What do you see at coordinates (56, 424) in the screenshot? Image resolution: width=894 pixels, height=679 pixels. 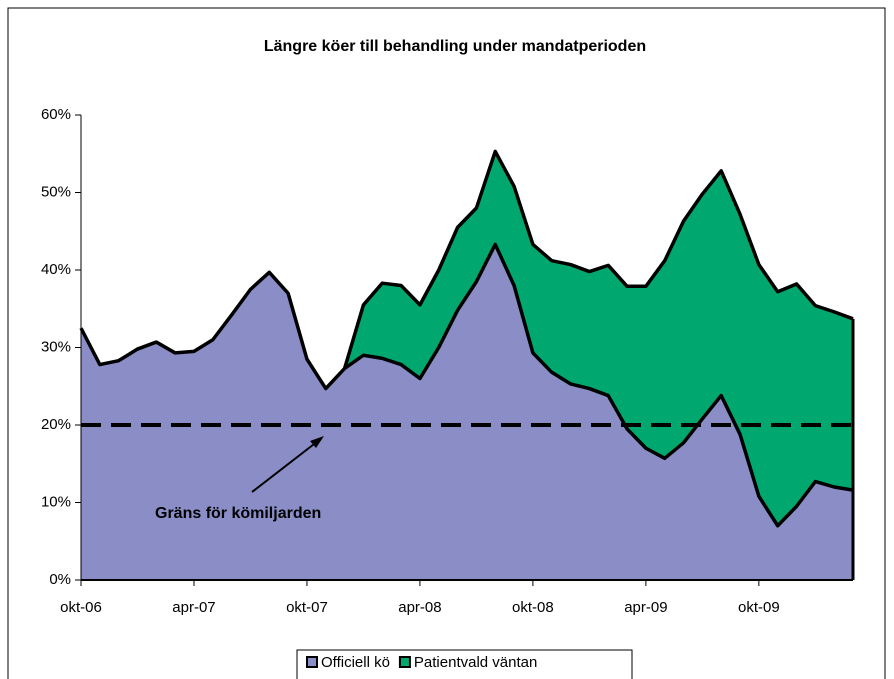 I see `y-tick-label: 20%` at bounding box center [56, 424].